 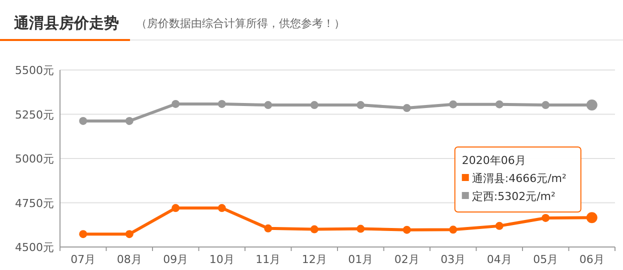 I want to click on y-tick-label: 4500元, so click(x=34, y=247).